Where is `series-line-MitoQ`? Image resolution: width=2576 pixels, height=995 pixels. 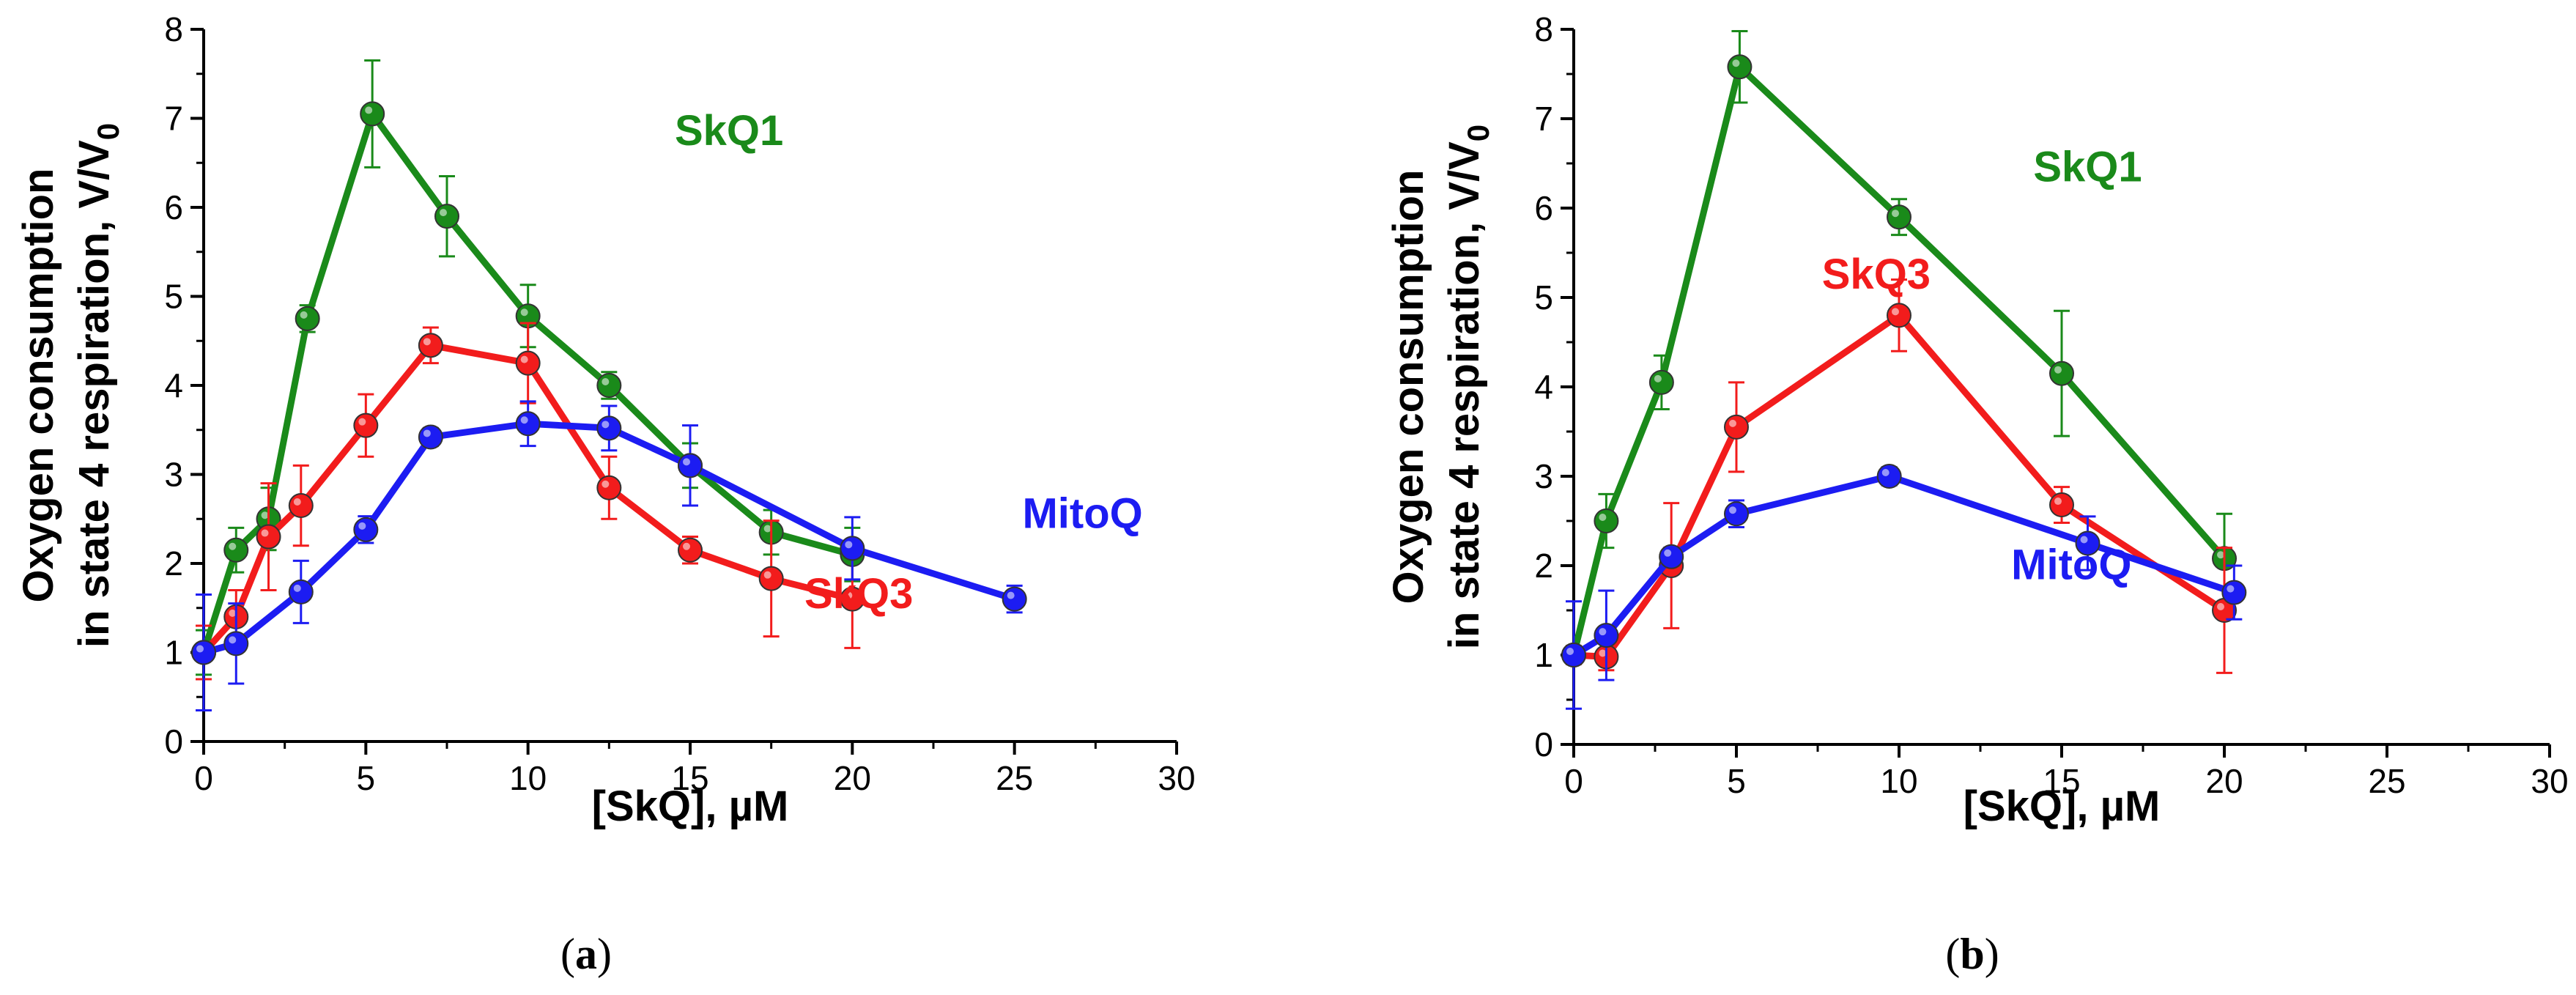 series-line-MitoQ is located at coordinates (609, 538).